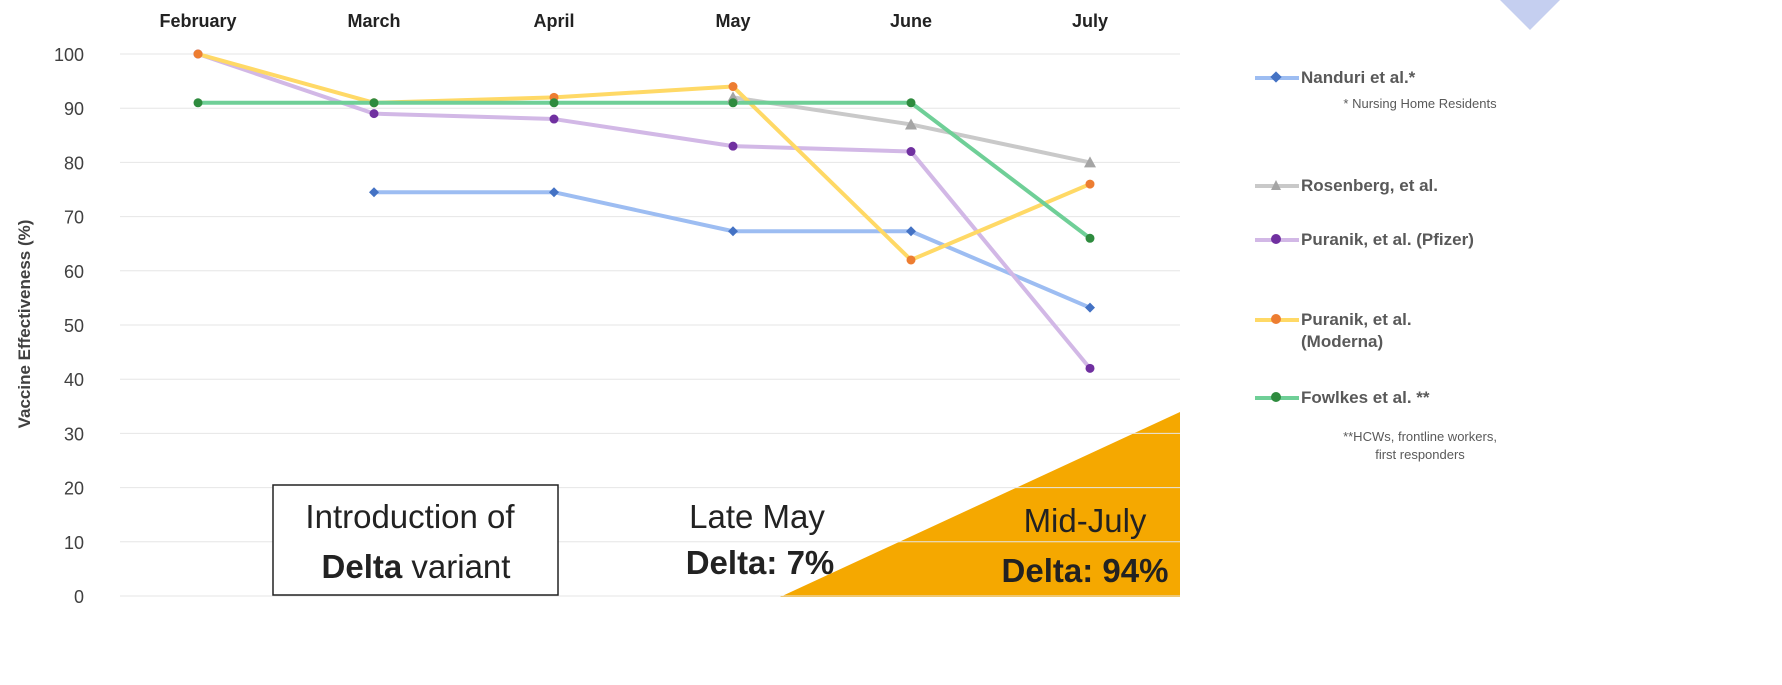 The image size is (1782, 685). What do you see at coordinates (732, 21) in the screenshot?
I see `x-tick-label: May` at bounding box center [732, 21].